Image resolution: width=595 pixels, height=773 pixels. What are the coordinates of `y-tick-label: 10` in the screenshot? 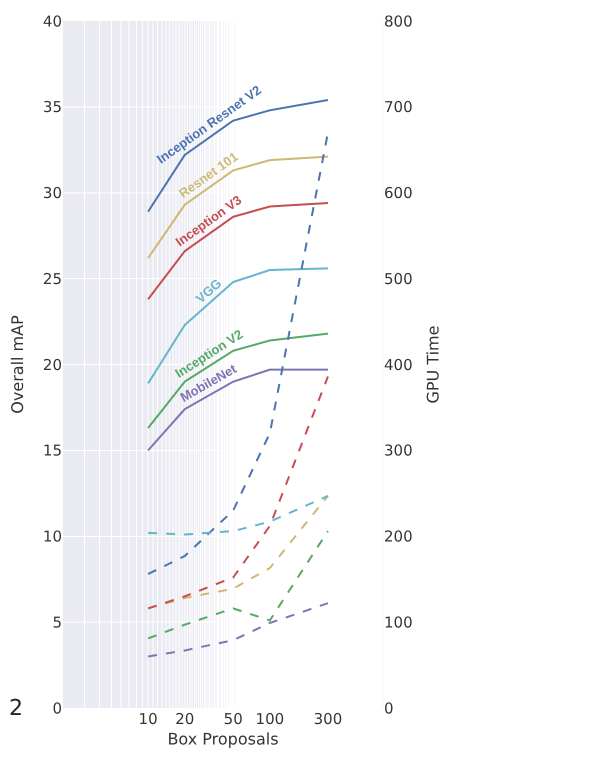 It's located at (52, 537).